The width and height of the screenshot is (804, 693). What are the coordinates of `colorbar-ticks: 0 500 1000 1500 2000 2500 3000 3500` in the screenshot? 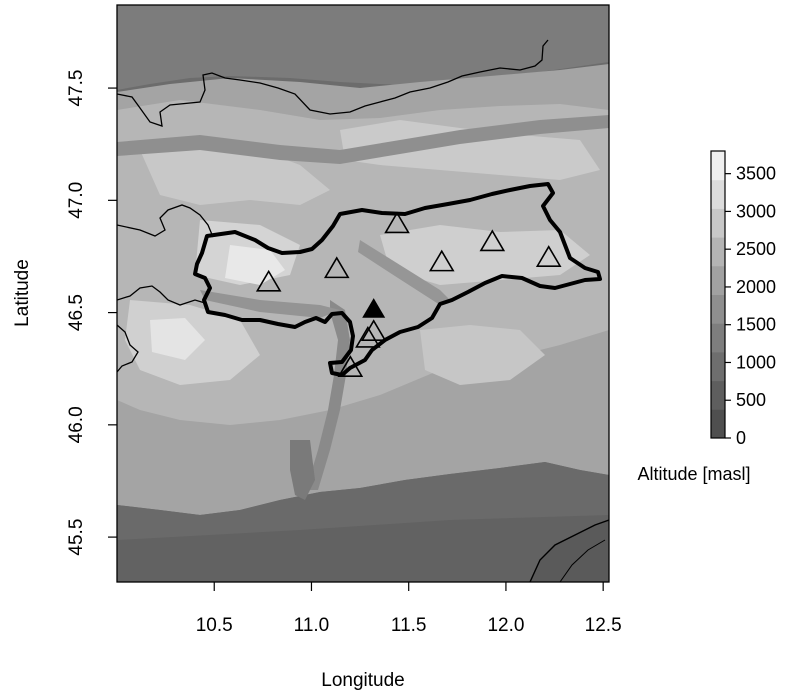 It's located at (750, 306).